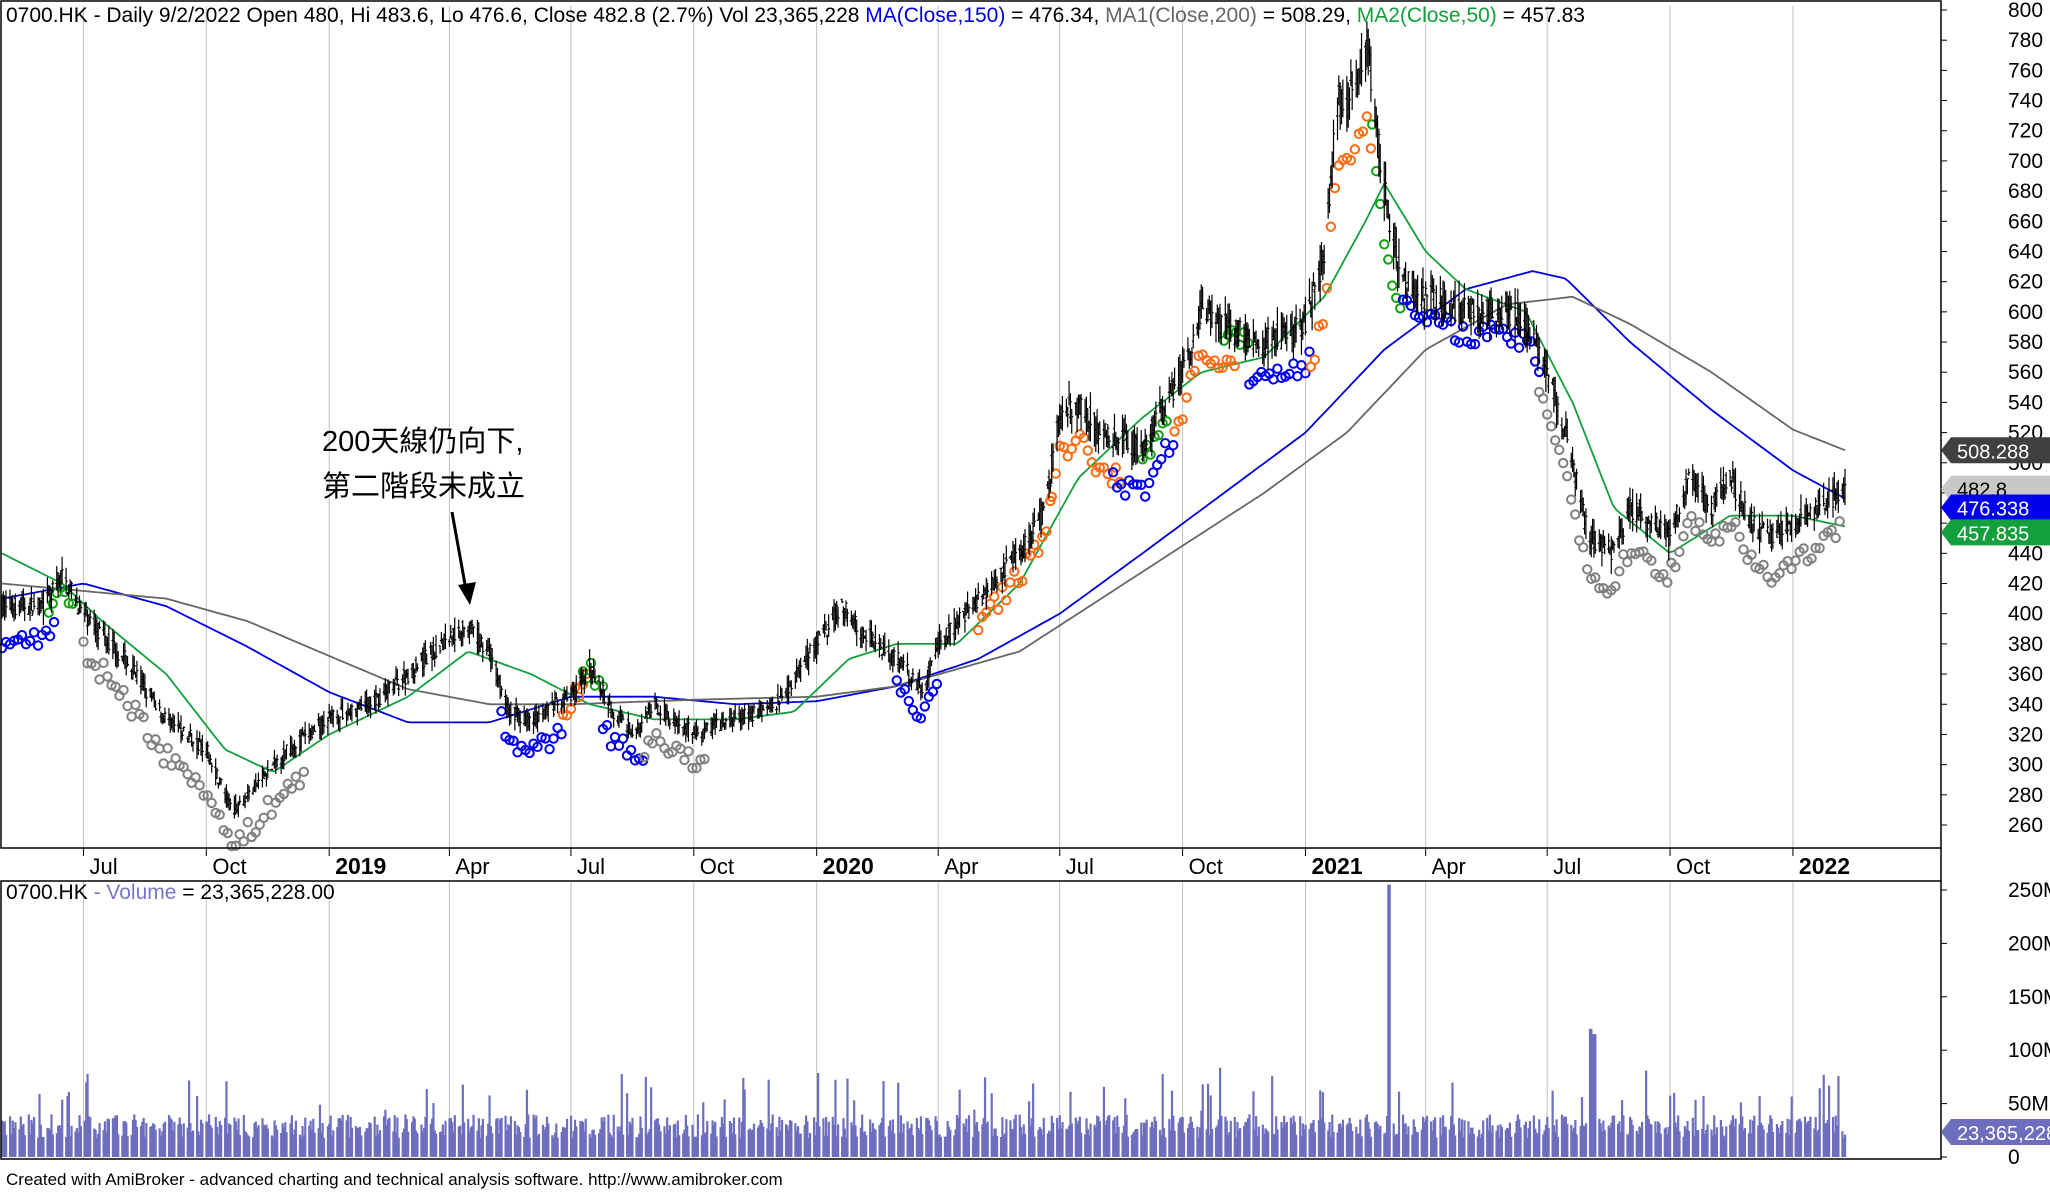 The width and height of the screenshot is (2050, 1193). Describe the element at coordinates (2029, 943) in the screenshot. I see `volume-y-tick-label: 200M` at that location.